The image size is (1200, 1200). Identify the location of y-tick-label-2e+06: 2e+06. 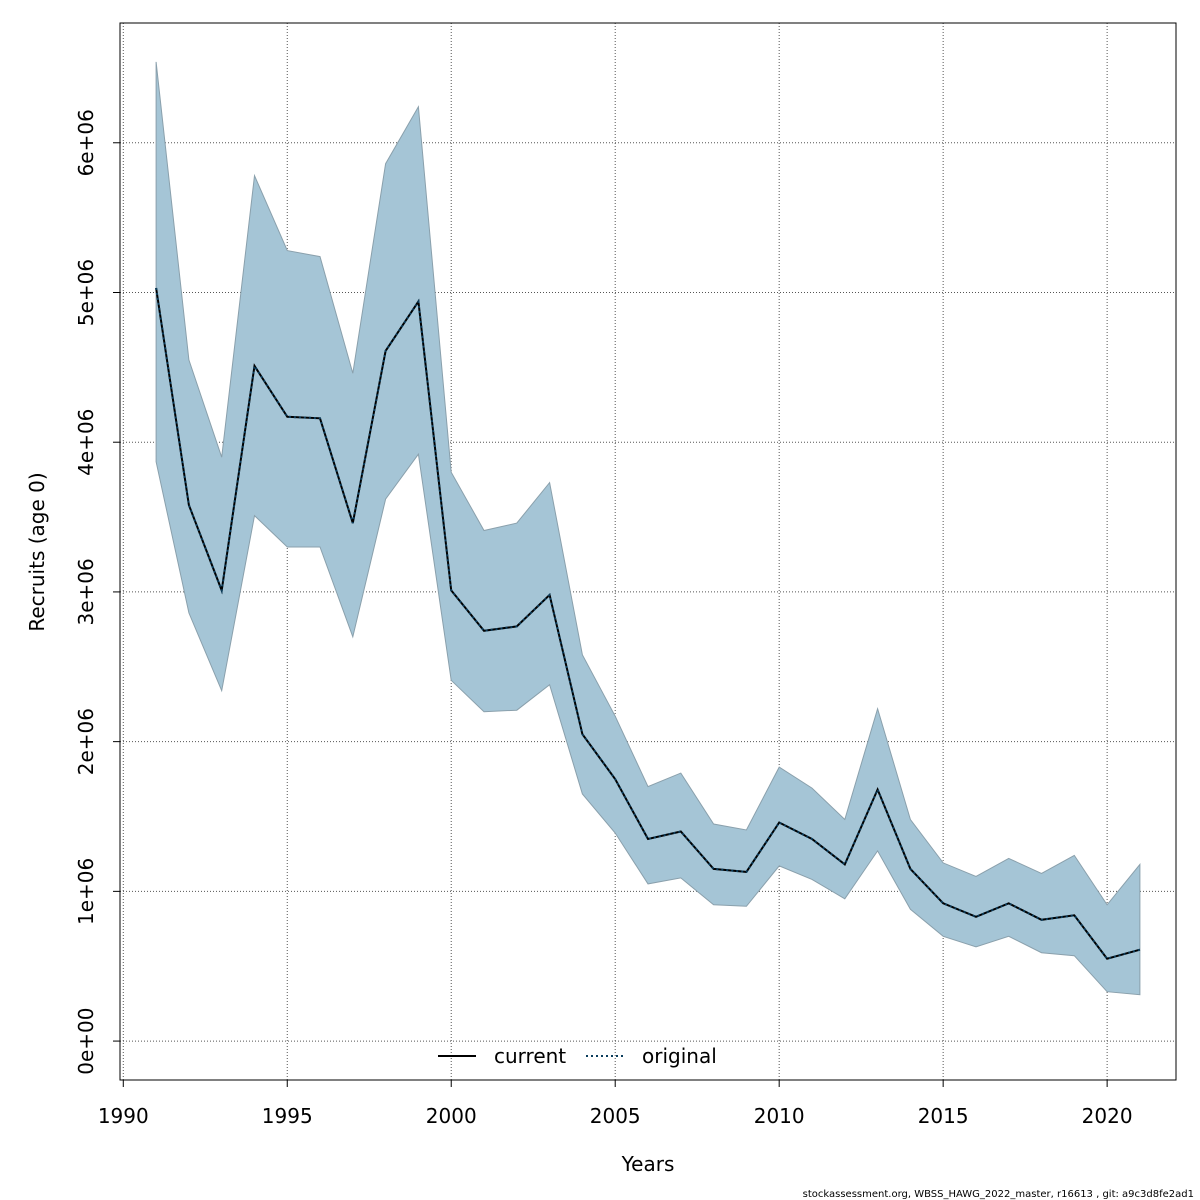
(86, 741).